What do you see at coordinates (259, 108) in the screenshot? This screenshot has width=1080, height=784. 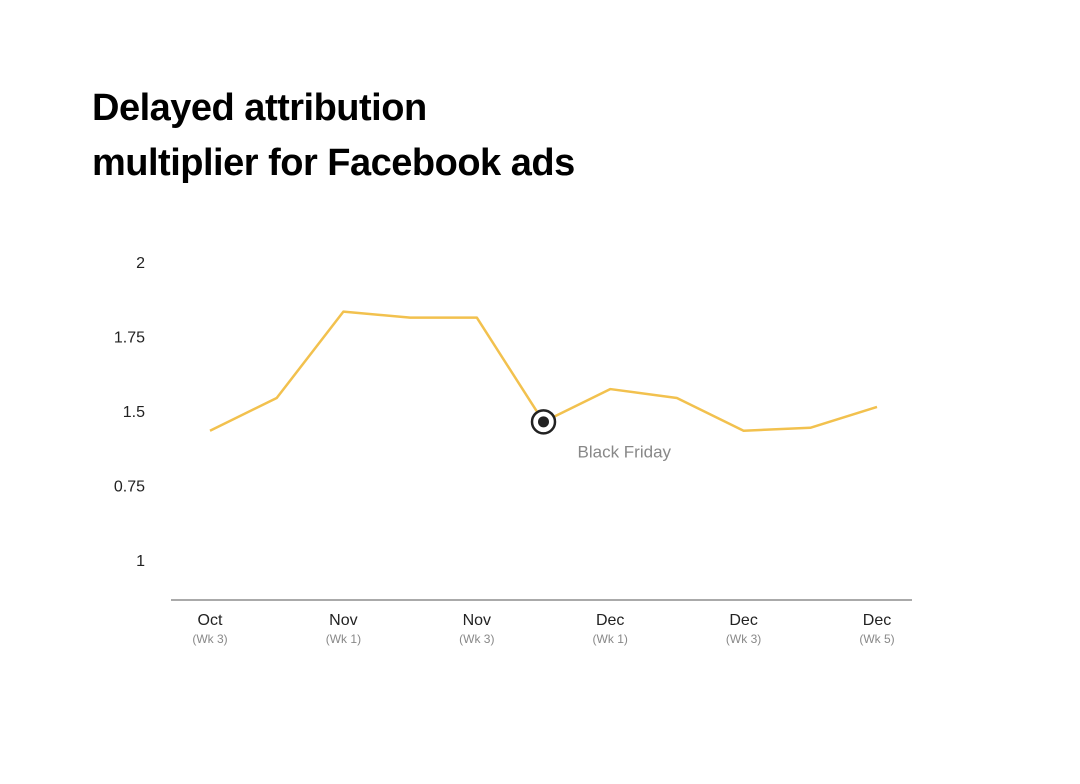 I see `chart-title: Delayed attribution` at bounding box center [259, 108].